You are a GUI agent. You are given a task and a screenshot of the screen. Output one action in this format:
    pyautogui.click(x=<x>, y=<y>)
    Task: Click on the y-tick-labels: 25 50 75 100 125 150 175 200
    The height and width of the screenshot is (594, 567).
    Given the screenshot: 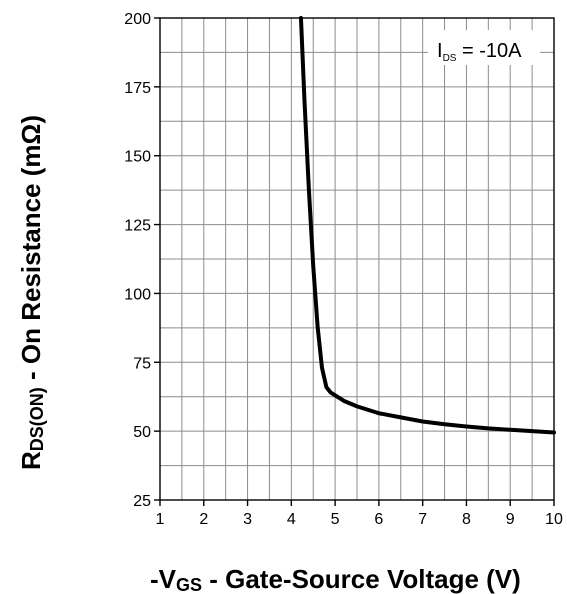 What is the action you would take?
    pyautogui.click(x=142, y=260)
    